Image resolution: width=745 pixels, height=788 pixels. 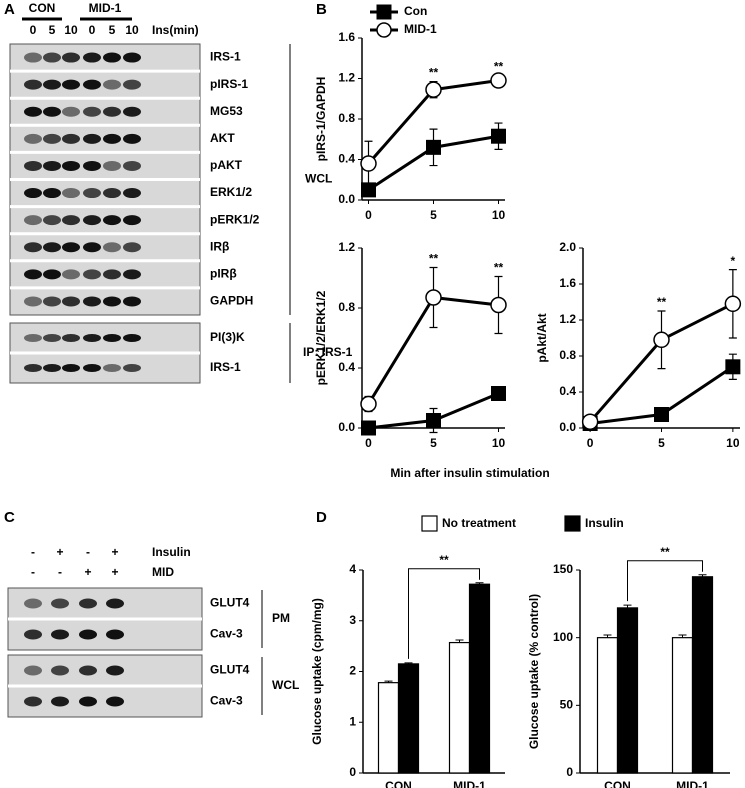 I want to click on band-label: pAKT, so click(x=226, y=165).